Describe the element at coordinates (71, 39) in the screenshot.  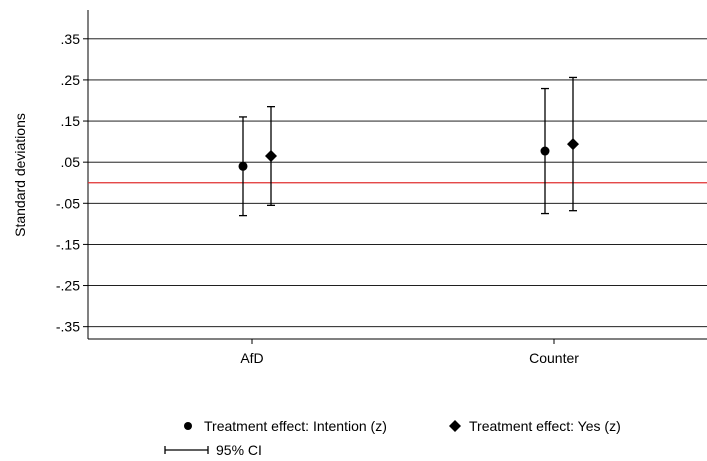
I see `y-tick-label: .35` at that location.